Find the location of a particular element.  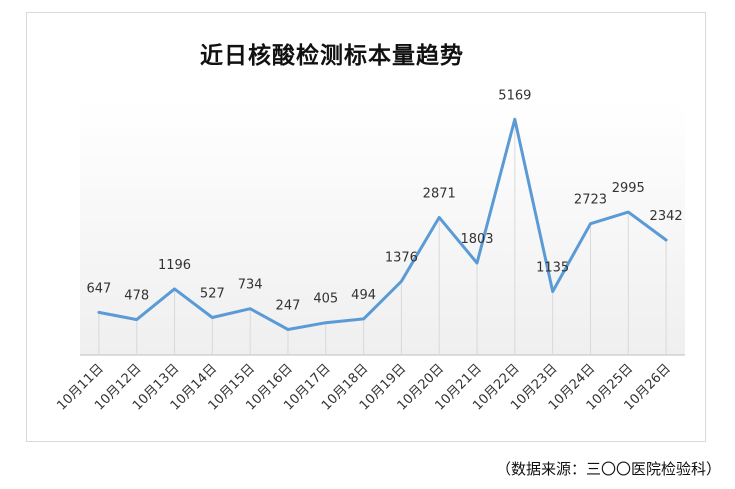

data-label: 1803 is located at coordinates (476, 239).